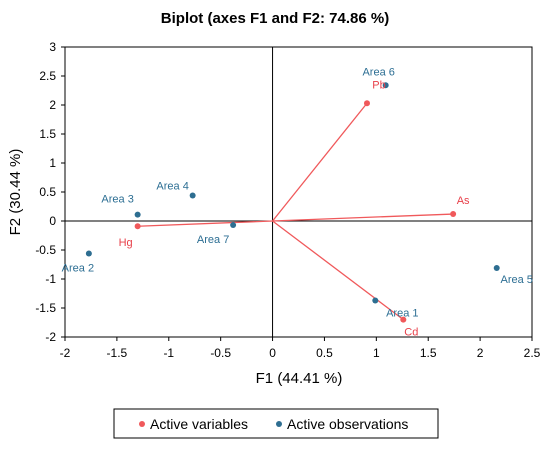 The width and height of the screenshot is (550, 452). I want to click on y-tick-label: 3, so click(52, 47).